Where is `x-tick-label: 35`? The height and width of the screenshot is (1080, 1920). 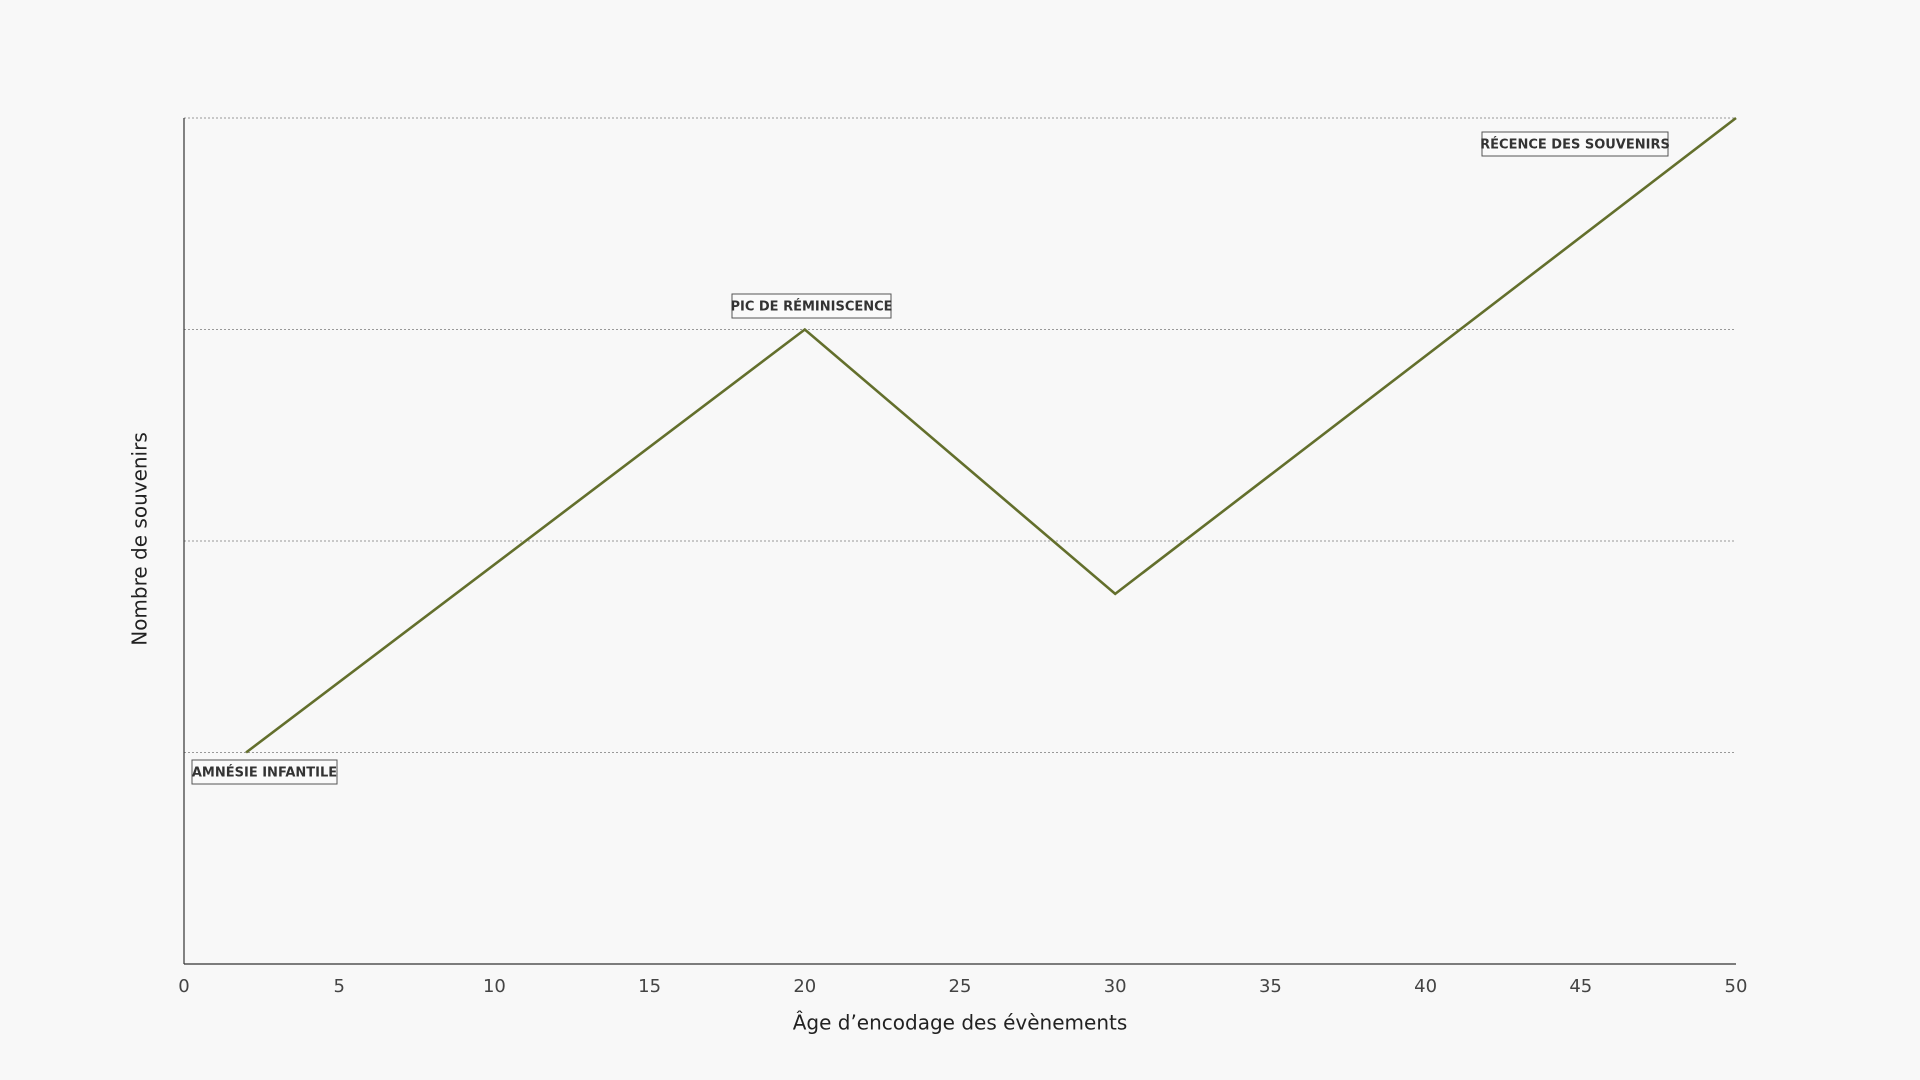
x-tick-label: 35 is located at coordinates (1270, 986).